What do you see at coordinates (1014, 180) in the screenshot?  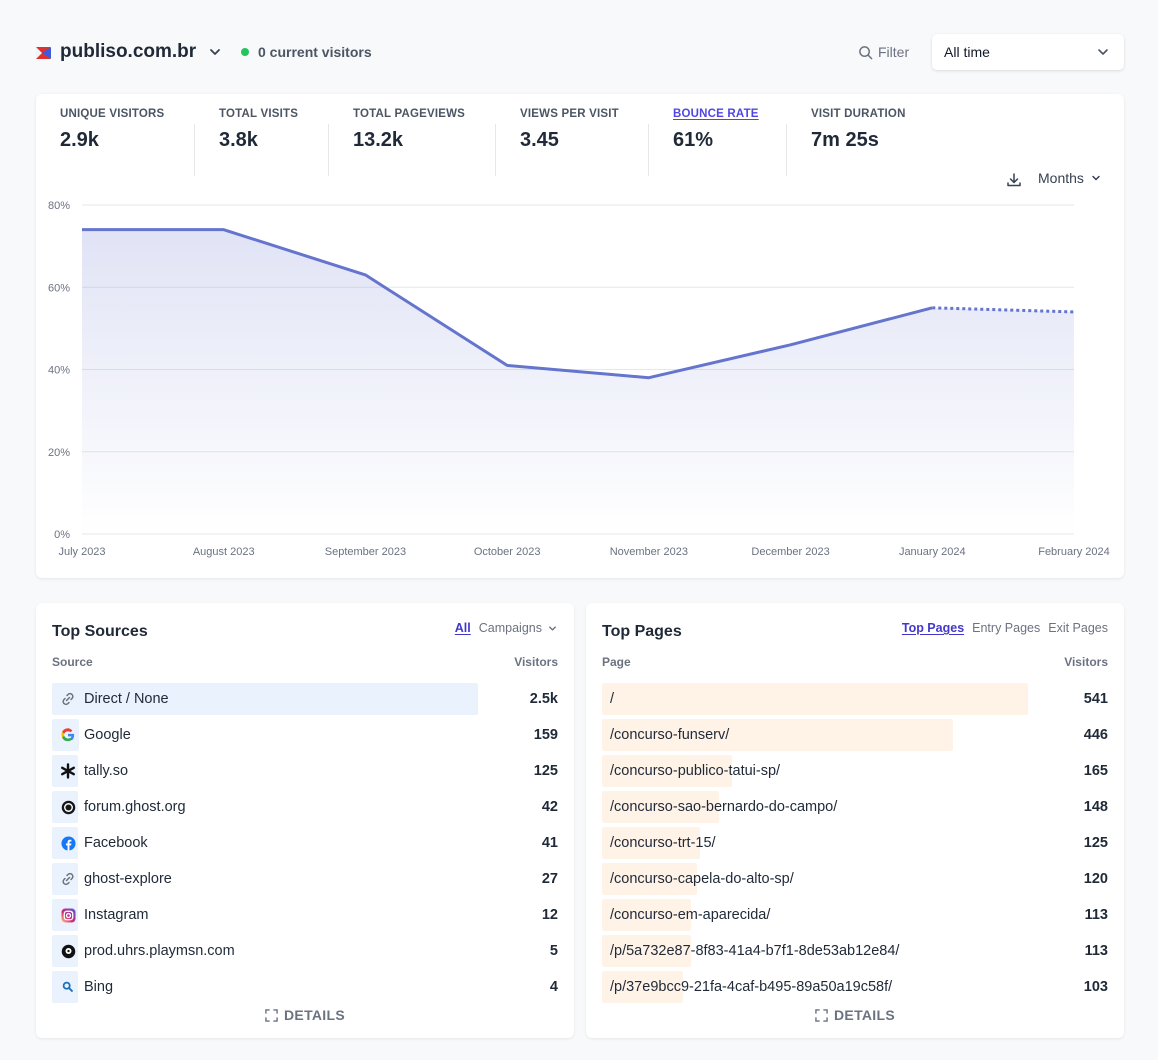 I see `download-icon` at bounding box center [1014, 180].